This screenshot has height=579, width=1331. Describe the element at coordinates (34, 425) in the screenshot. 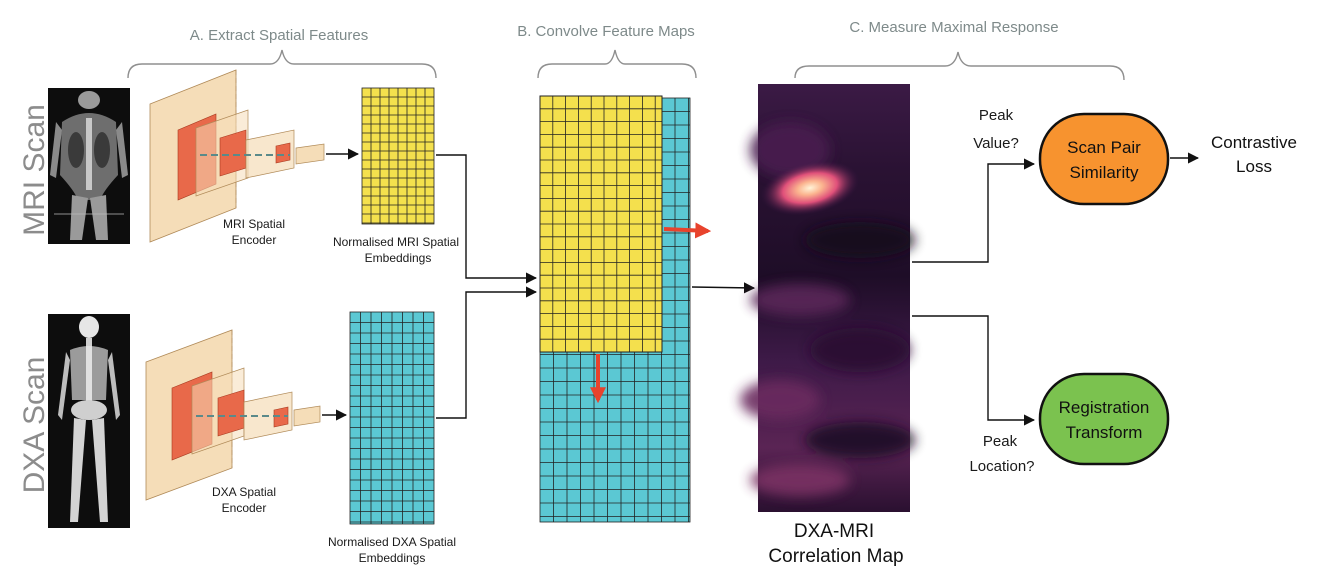

I see `dxa-scan-label: DXA Scan` at that location.